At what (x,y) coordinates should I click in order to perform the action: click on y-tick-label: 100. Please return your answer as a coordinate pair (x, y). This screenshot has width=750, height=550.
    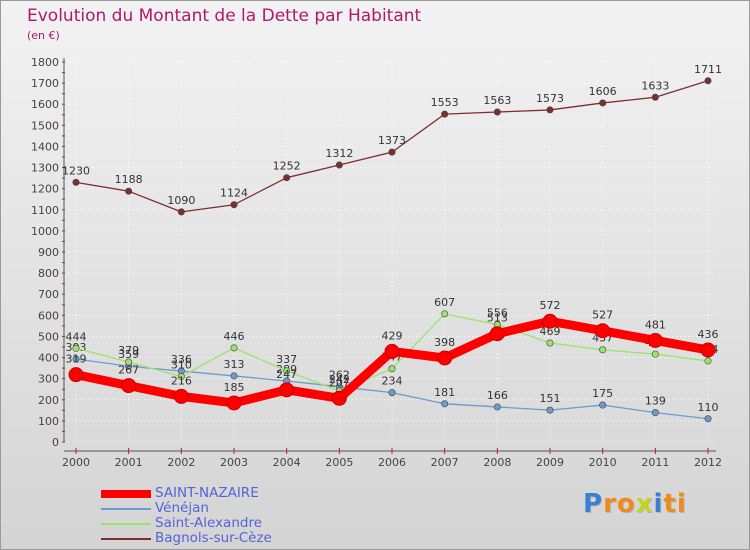
    Looking at the image, I should click on (48, 421).